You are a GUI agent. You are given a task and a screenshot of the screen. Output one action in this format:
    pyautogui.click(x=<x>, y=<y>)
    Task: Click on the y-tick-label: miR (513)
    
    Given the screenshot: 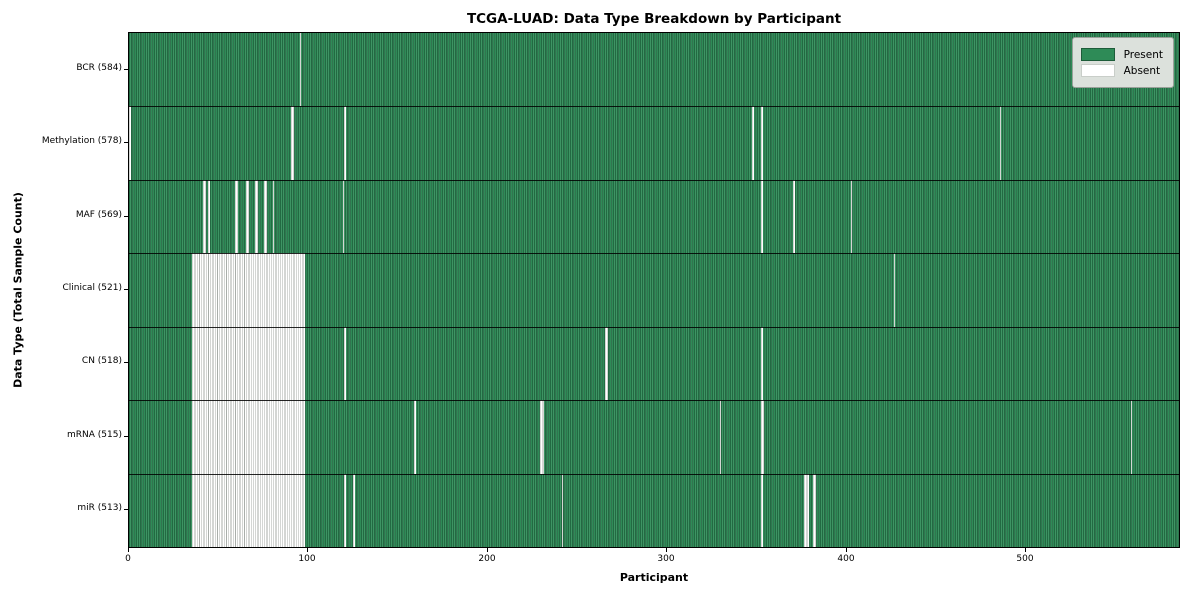 What is the action you would take?
    pyautogui.click(x=99, y=508)
    